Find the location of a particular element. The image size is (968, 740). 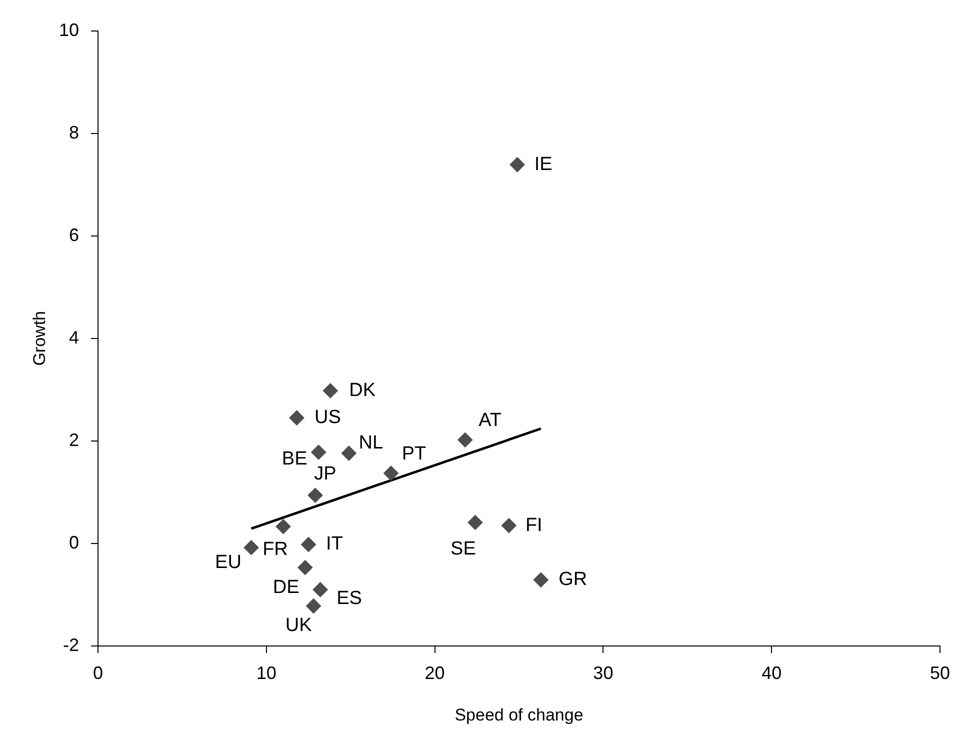

y-tick-label: -2 is located at coordinates (70, 644).